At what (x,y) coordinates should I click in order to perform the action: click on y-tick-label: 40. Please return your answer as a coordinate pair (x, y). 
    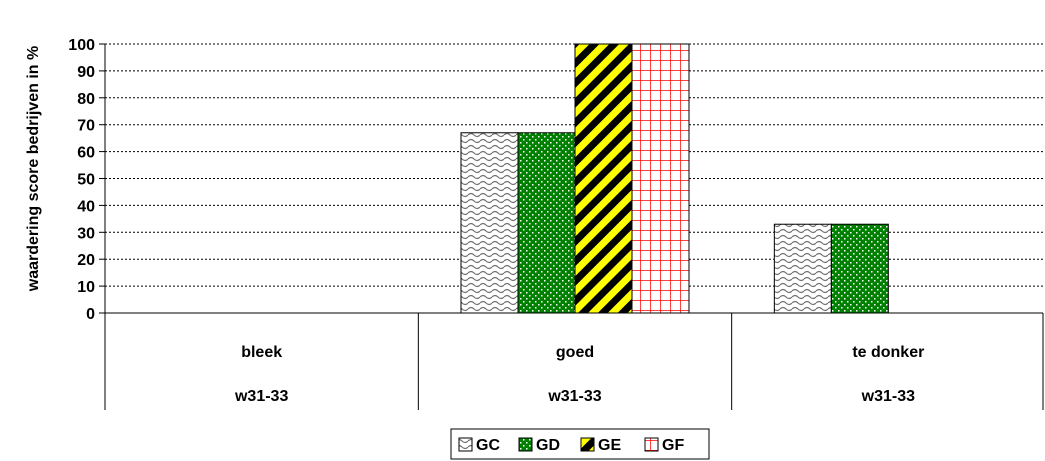
    Looking at the image, I should click on (86, 206).